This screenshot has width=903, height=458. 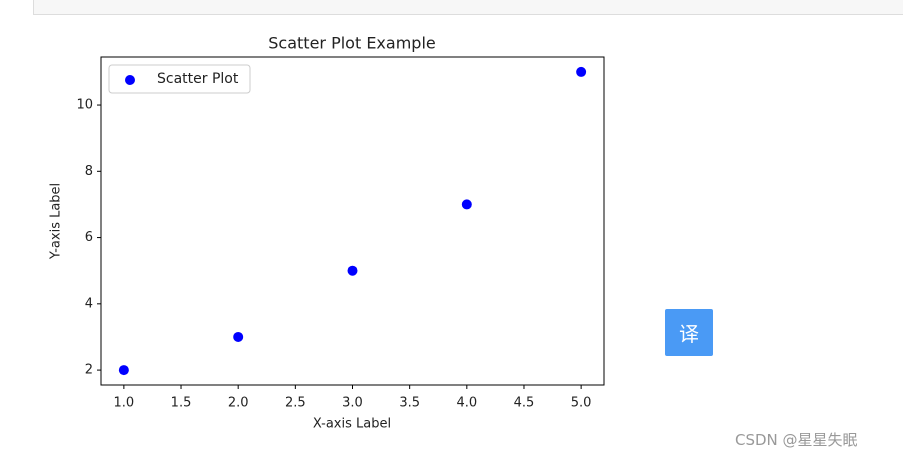 What do you see at coordinates (352, 403) in the screenshot?
I see `x-tick-label: 3.0` at bounding box center [352, 403].